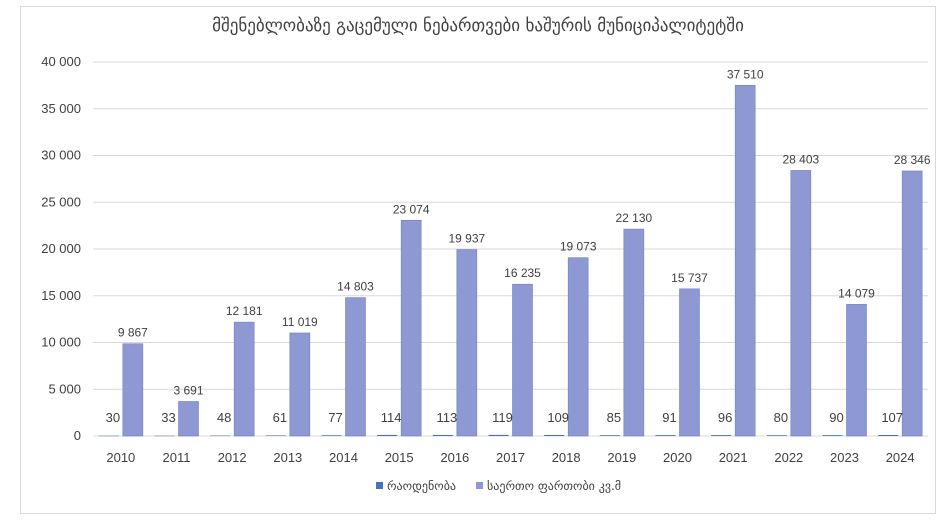 Image resolution: width=944 pixels, height=521 pixels. What do you see at coordinates (113, 417) in the screenshot?
I see `count-data-label: 30` at bounding box center [113, 417].